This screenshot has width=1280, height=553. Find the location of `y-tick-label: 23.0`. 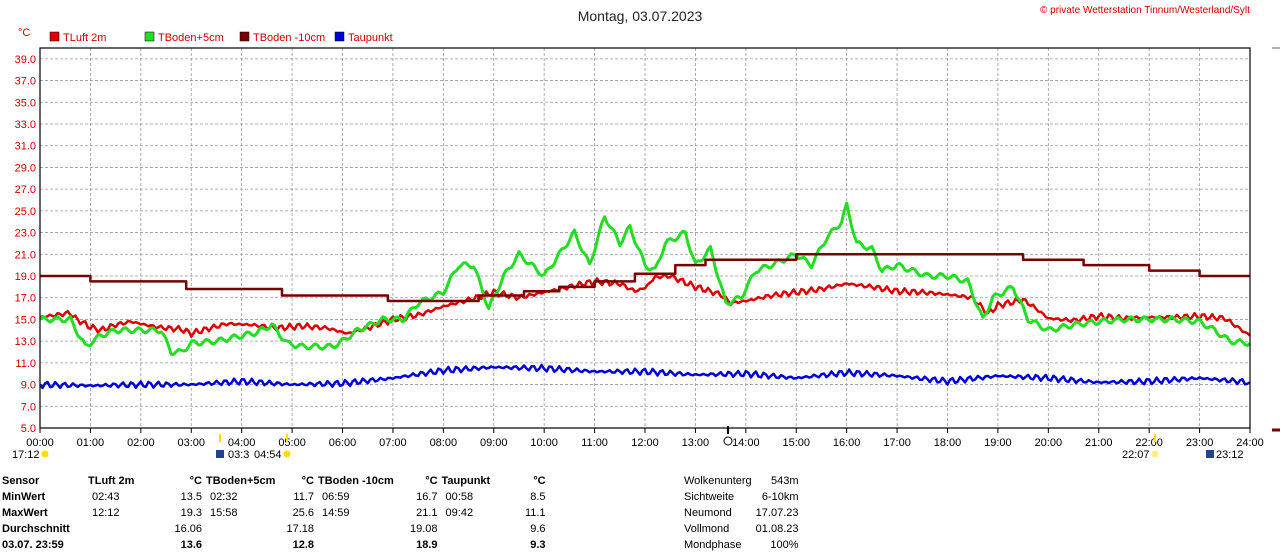

y-tick-label: 23.0 is located at coordinates (25, 234).